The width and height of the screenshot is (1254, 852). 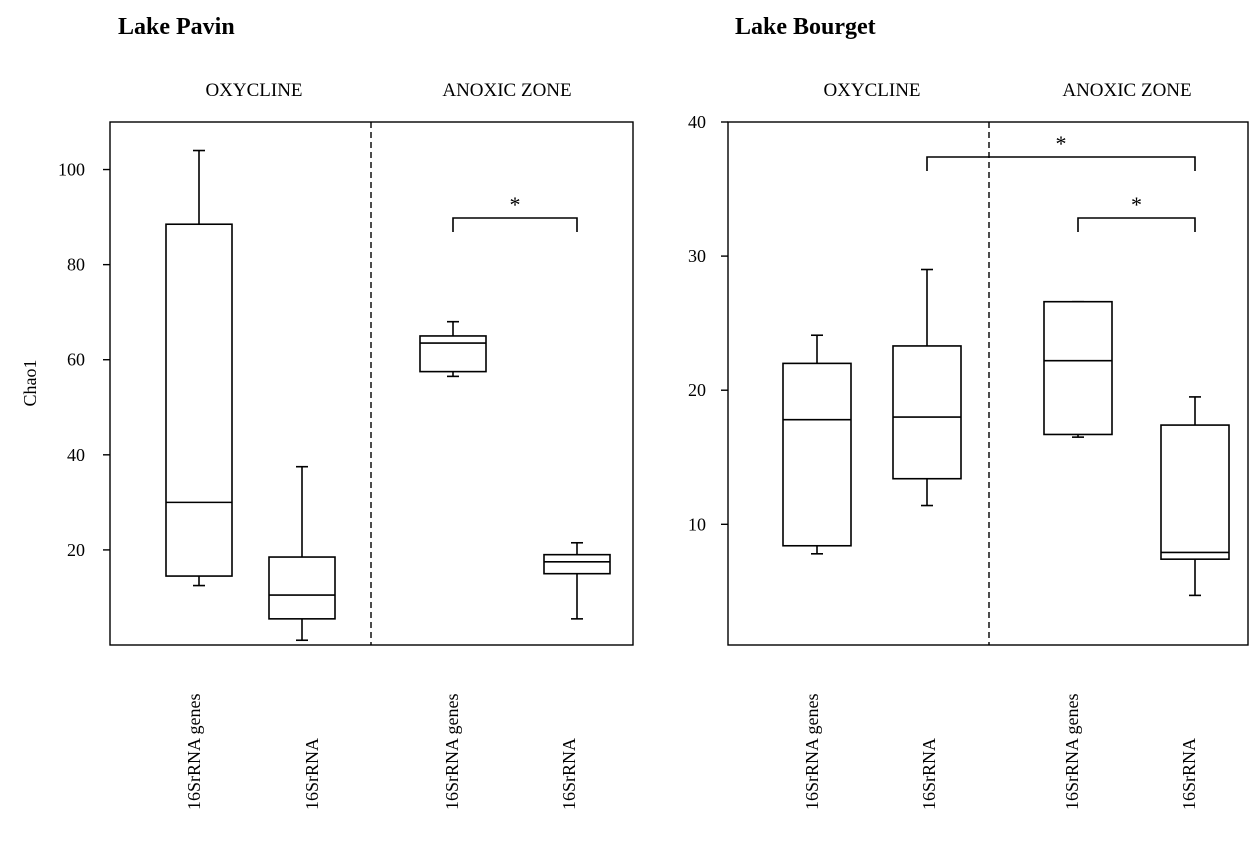 What do you see at coordinates (30, 383) in the screenshot?
I see `y-axis-label: Chao1` at bounding box center [30, 383].